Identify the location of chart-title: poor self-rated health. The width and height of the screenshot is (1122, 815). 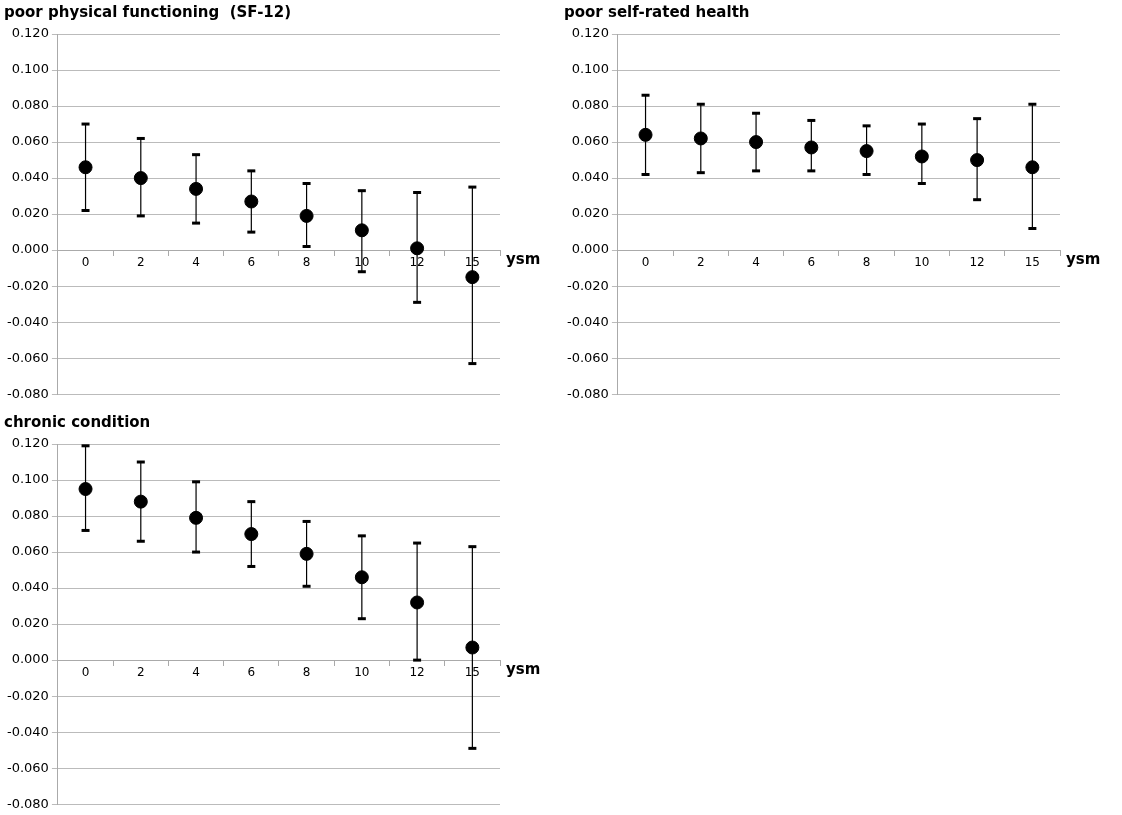
(657, 11).